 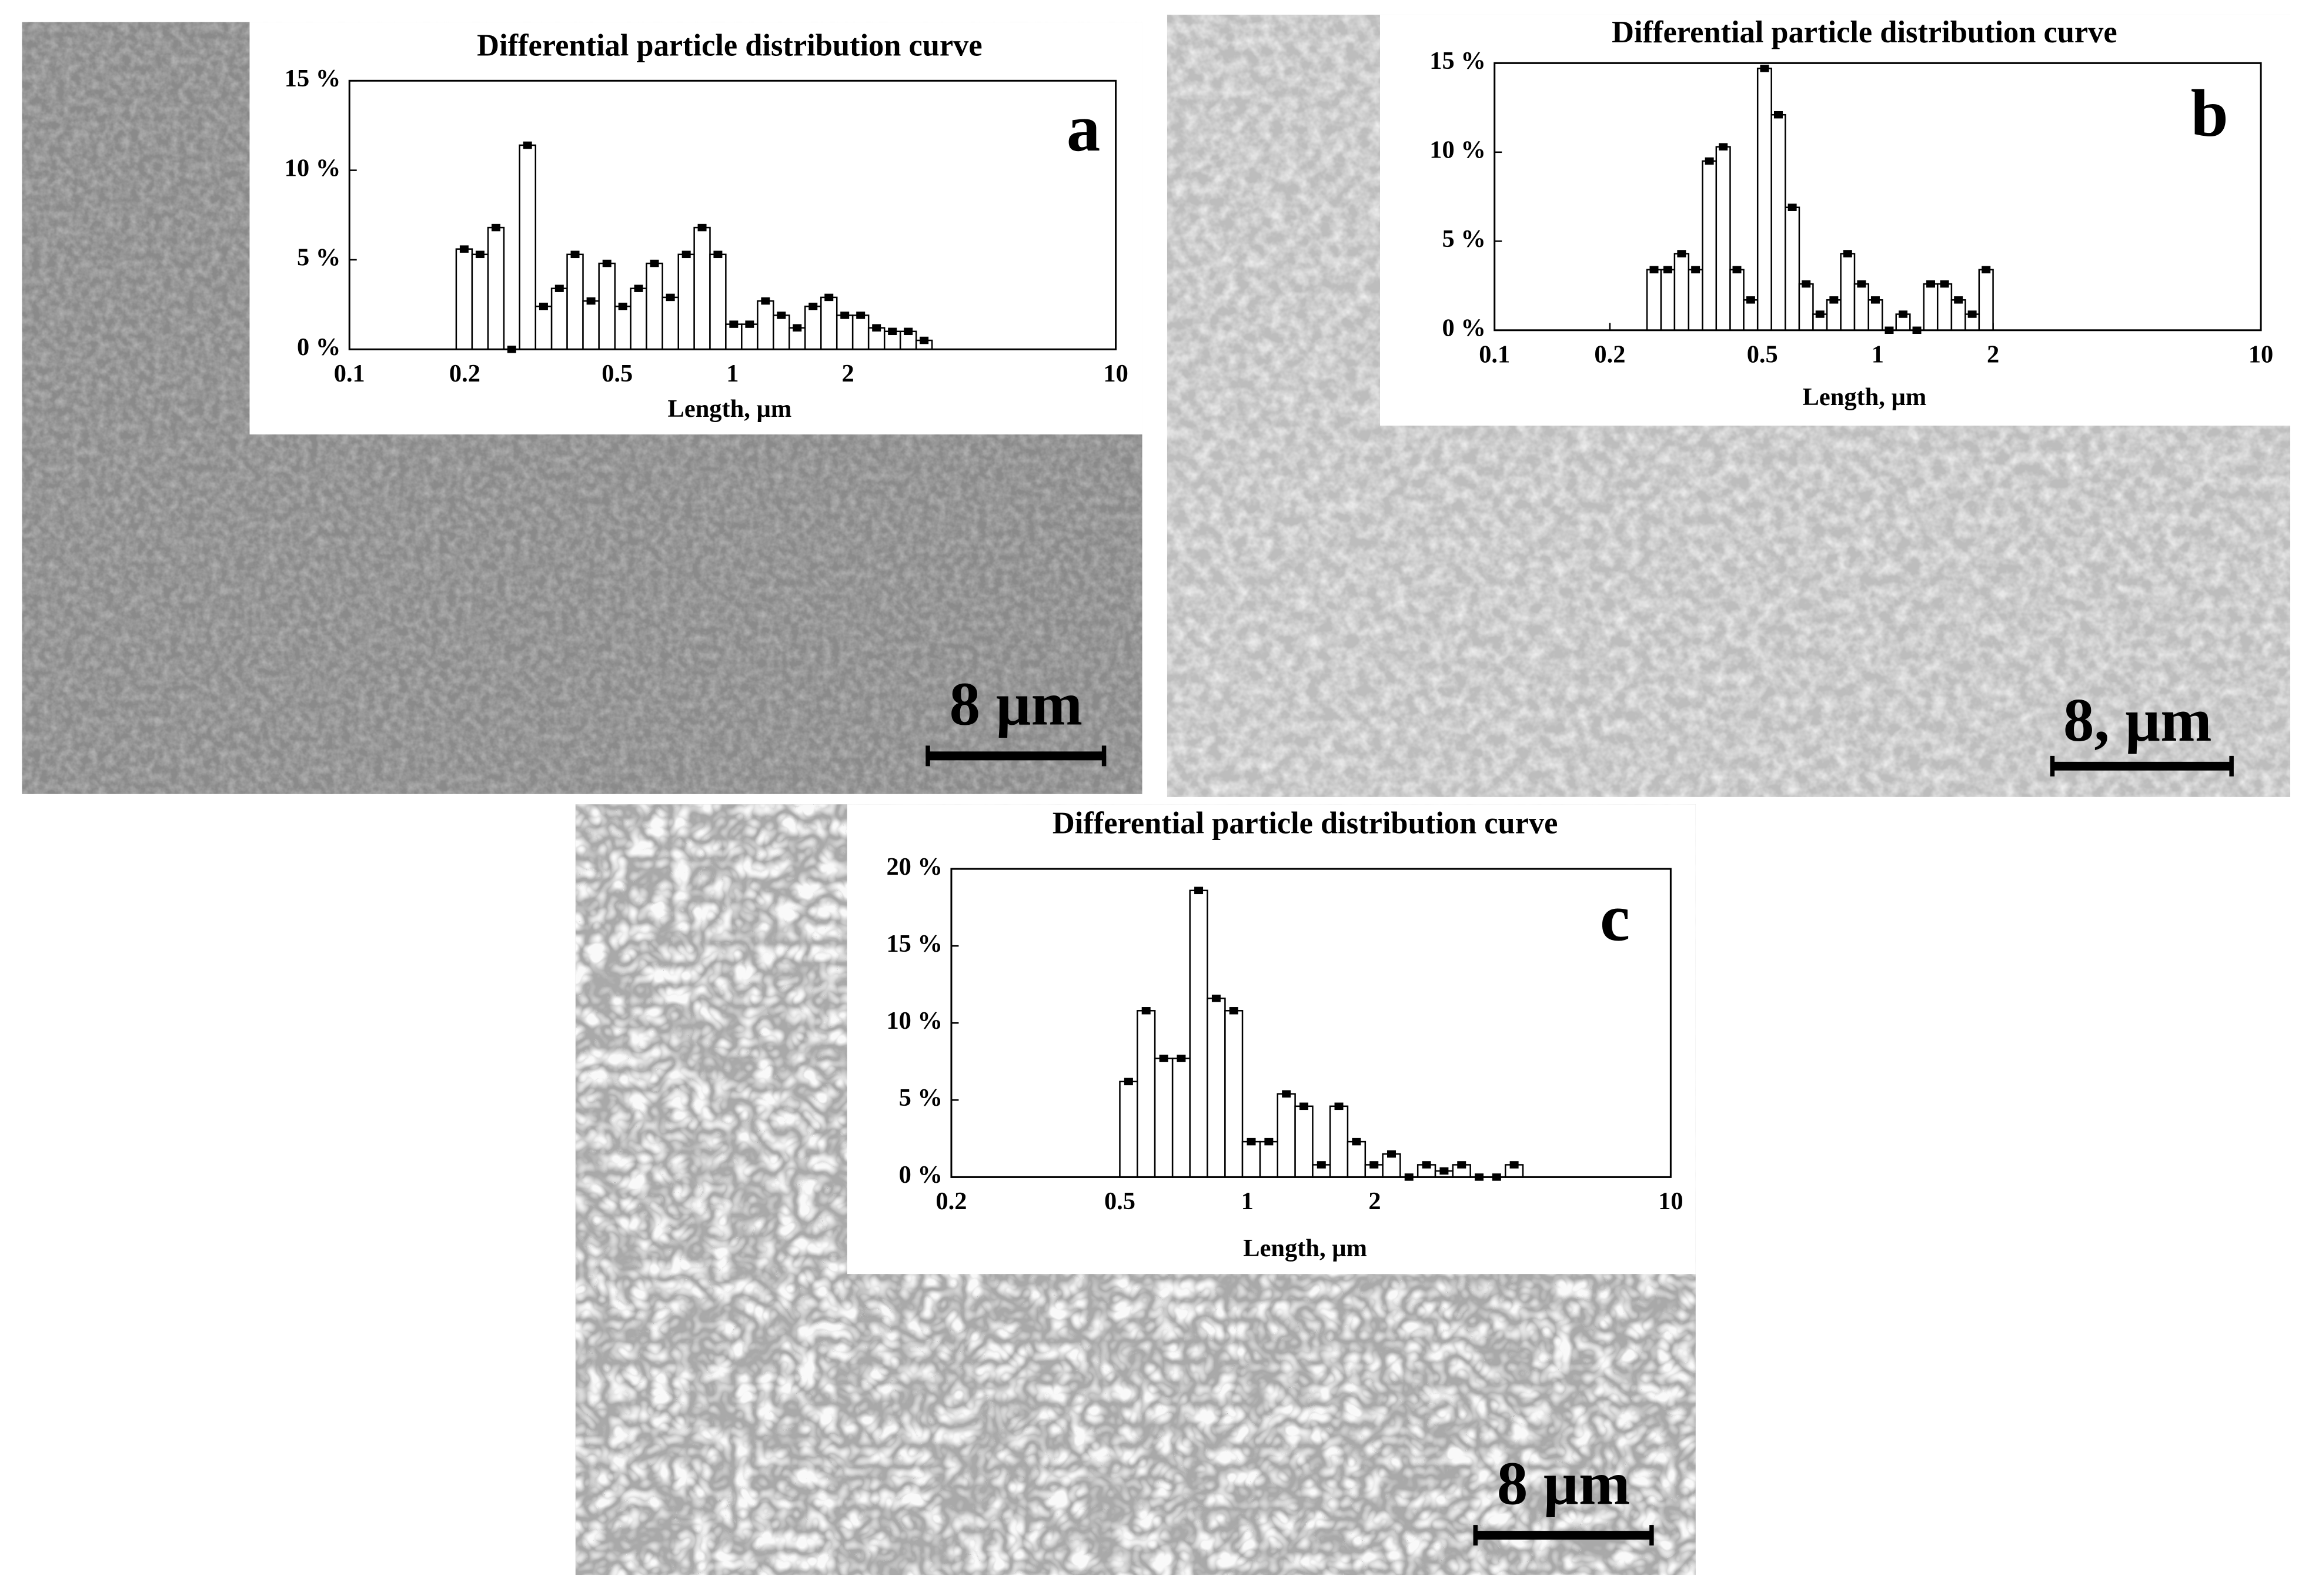 What do you see at coordinates (2137, 720) in the screenshot?
I see `scale-bar-label: 8, µm` at bounding box center [2137, 720].